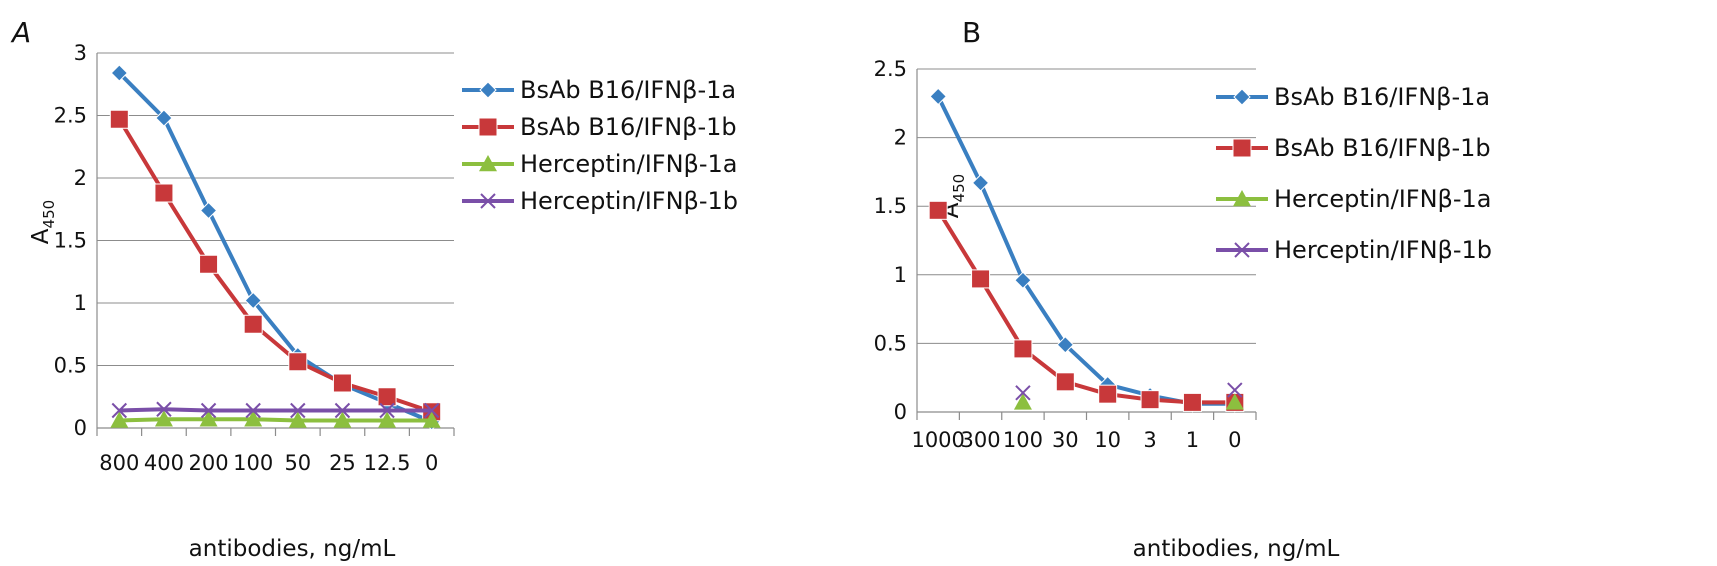  I want to click on panel-a-letter: A, so click(20, 32).